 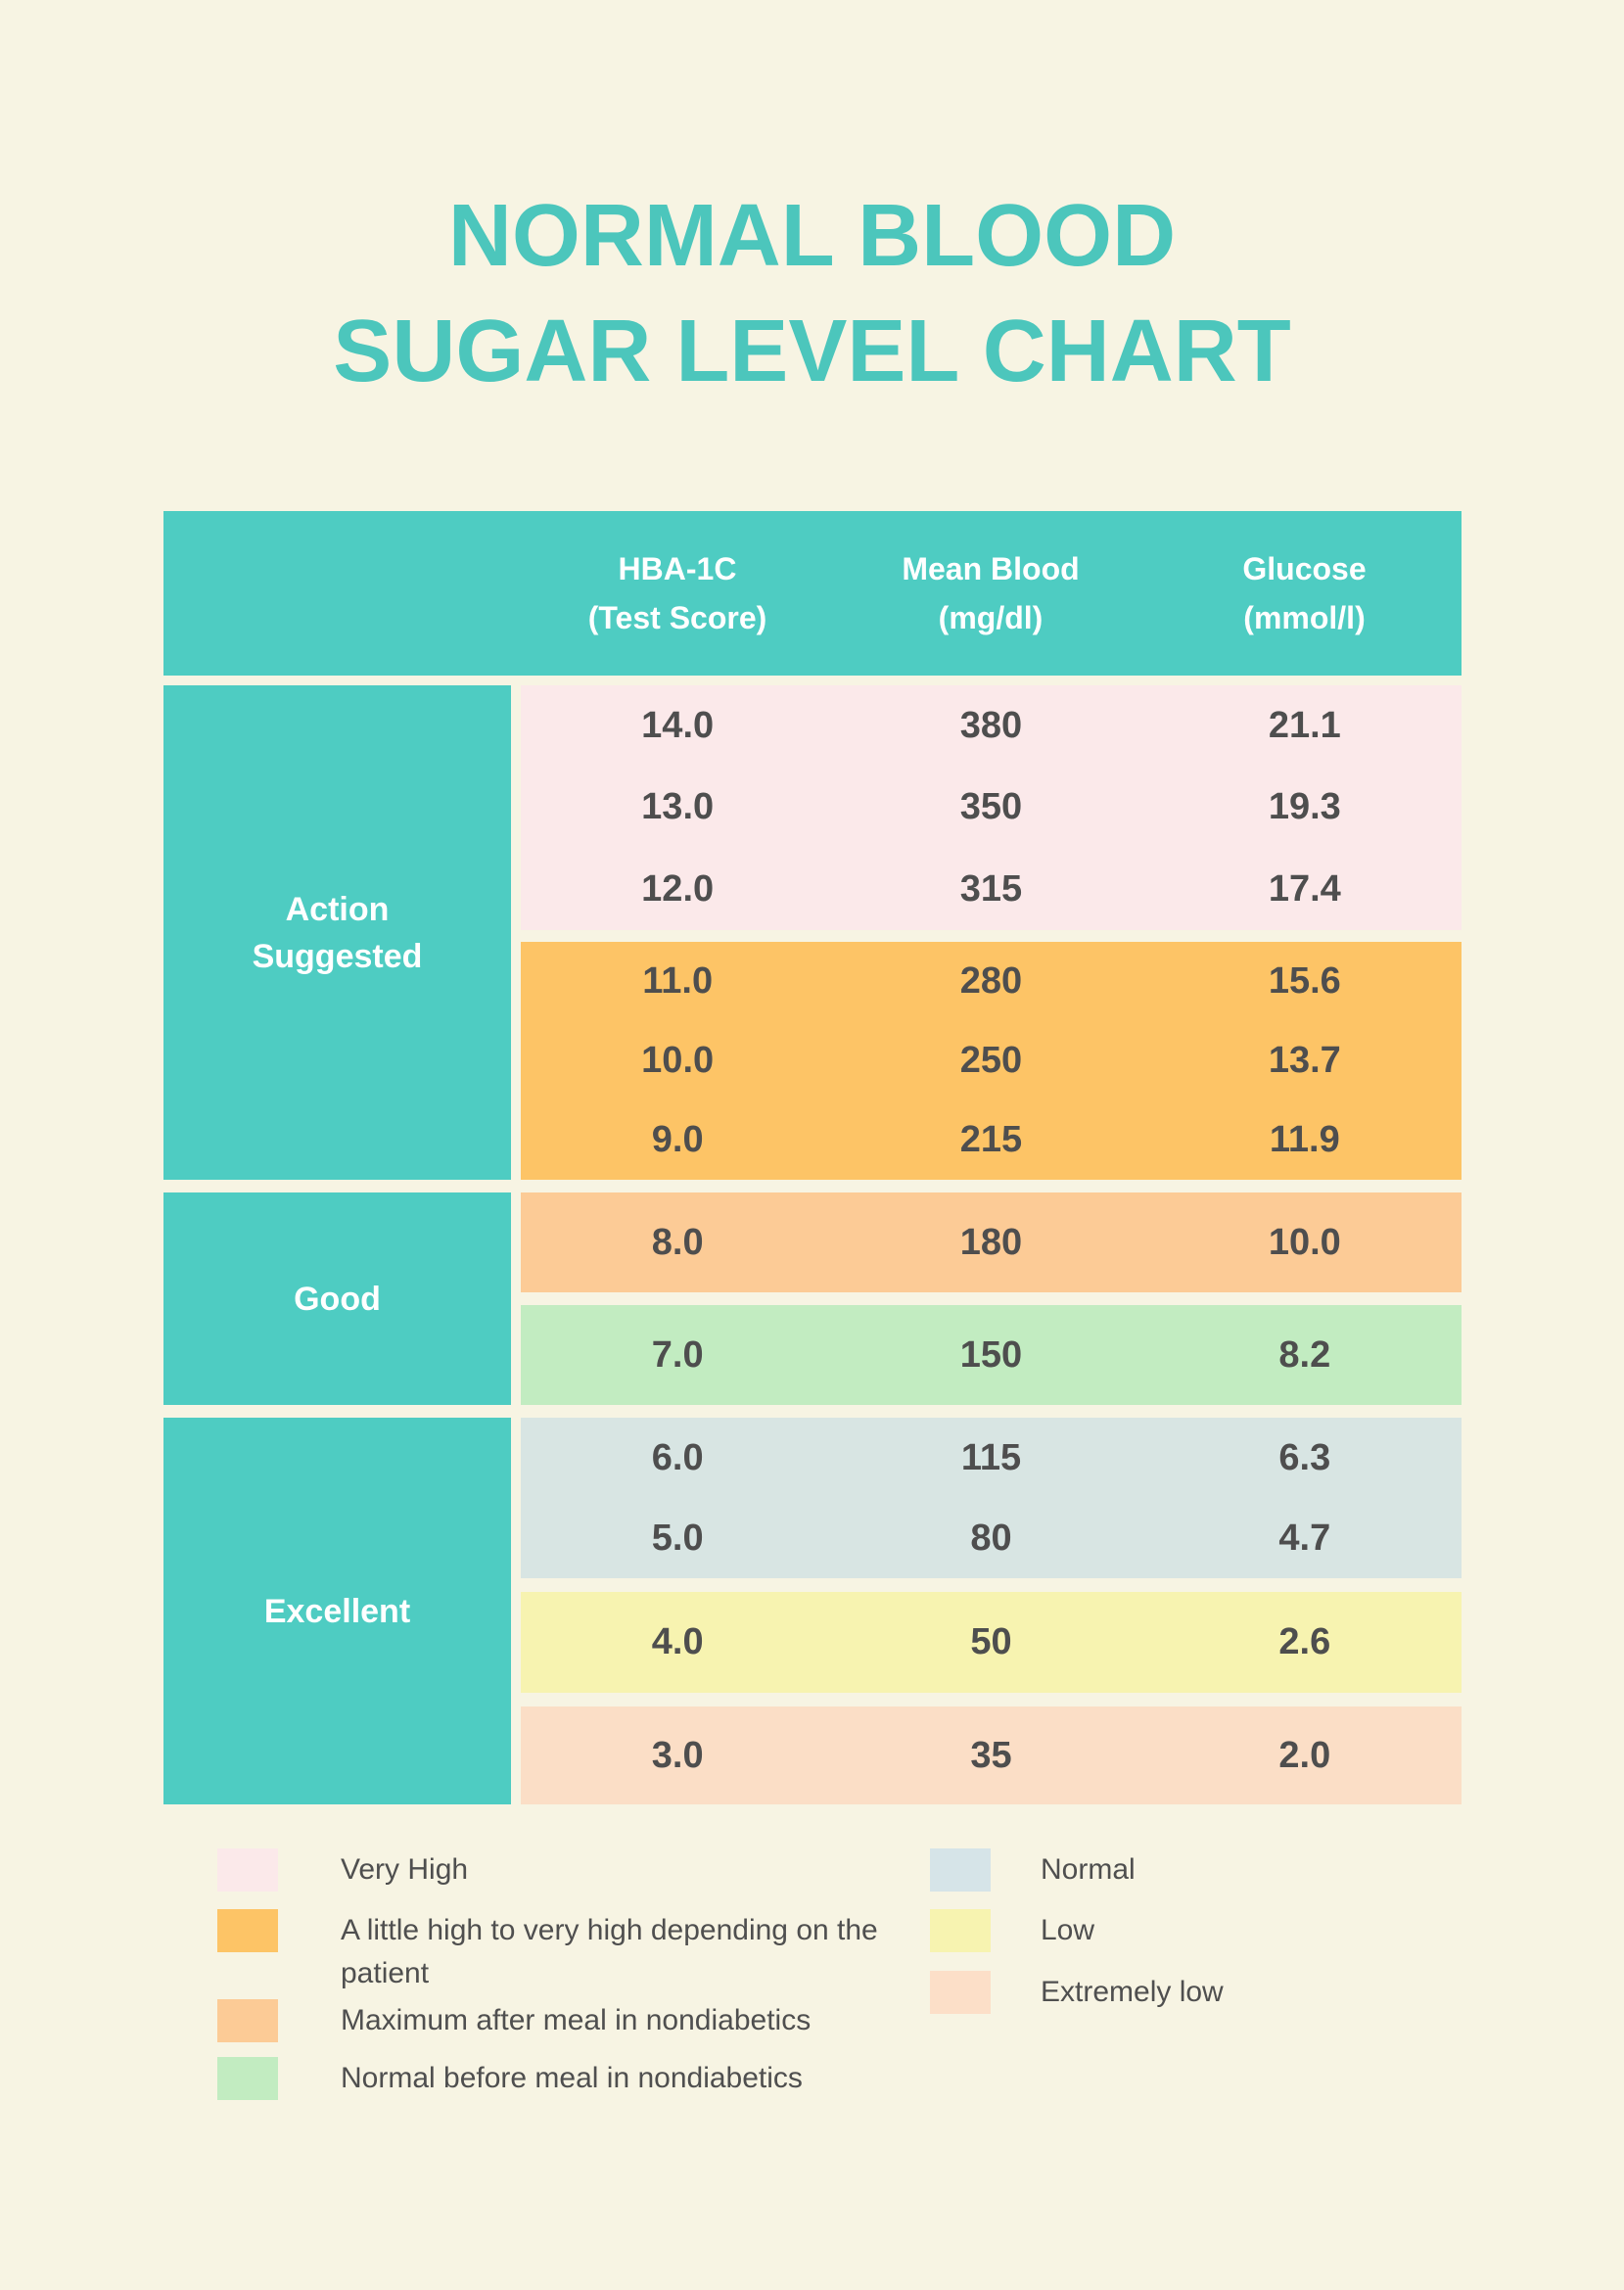 I want to click on table-row: 11.0 280 15.6, so click(x=991, y=981).